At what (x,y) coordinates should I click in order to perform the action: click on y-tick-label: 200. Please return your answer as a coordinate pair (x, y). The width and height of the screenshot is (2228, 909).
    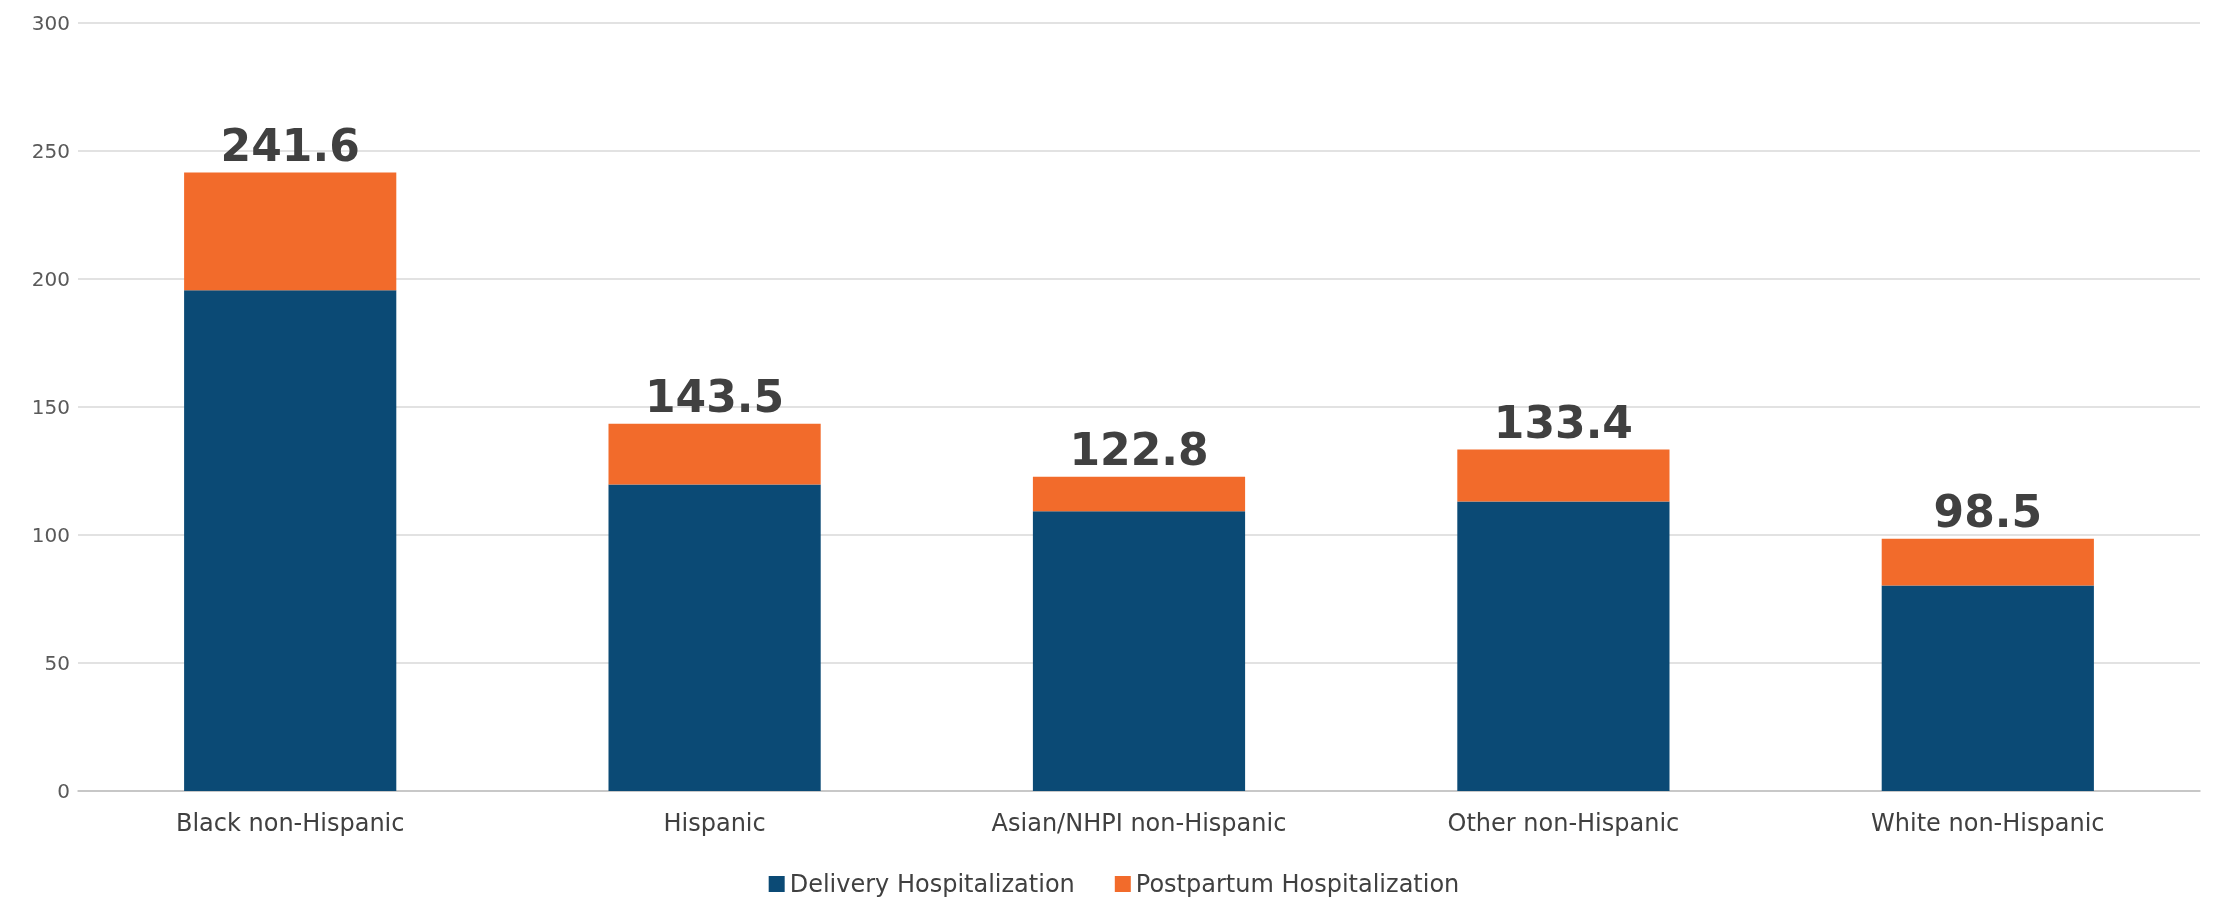
    Looking at the image, I should click on (50, 279).